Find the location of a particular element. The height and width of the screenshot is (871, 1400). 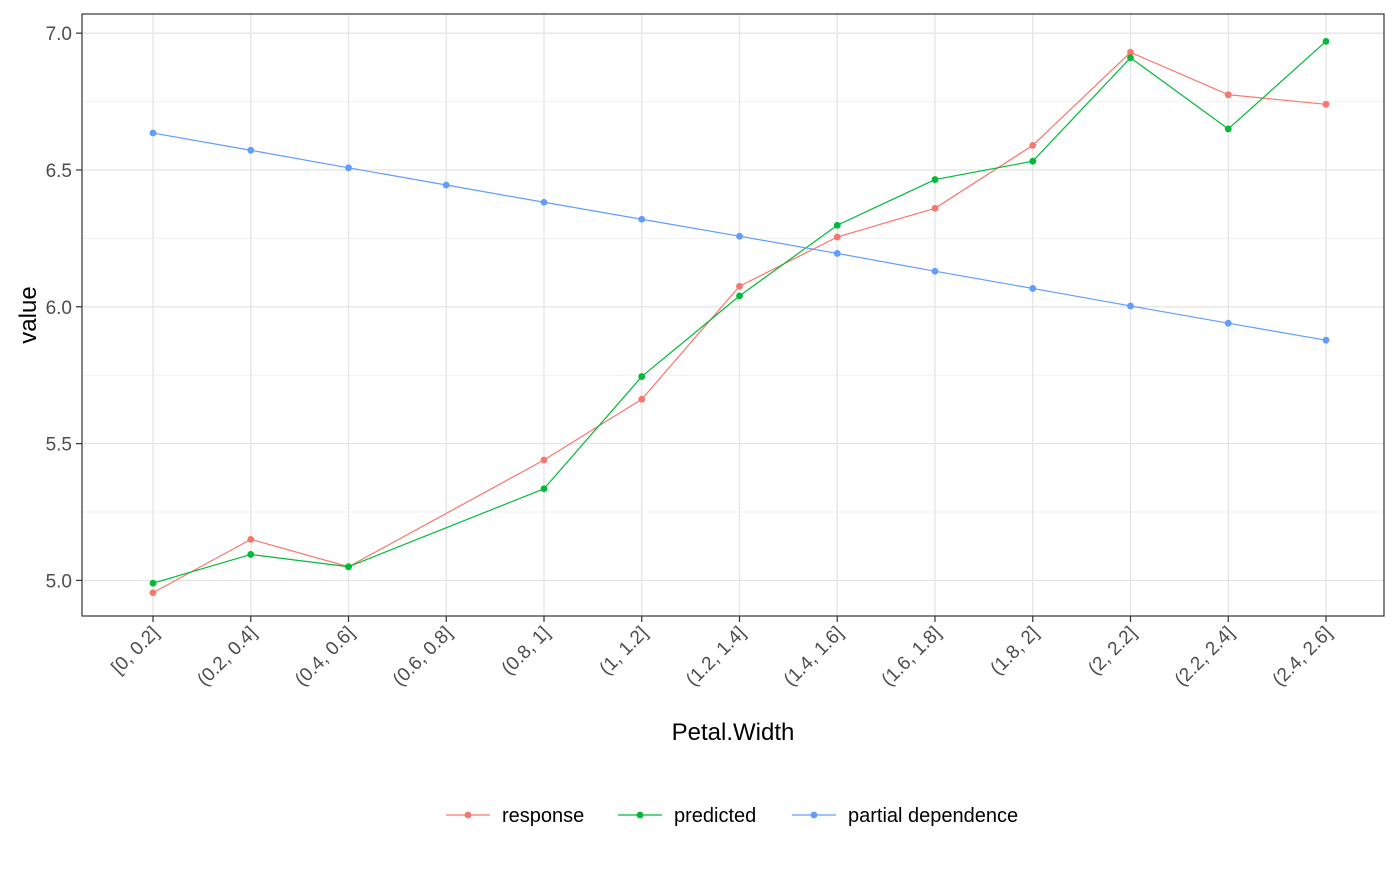

x-tick-label: (0.8, 1] is located at coordinates (526, 651).